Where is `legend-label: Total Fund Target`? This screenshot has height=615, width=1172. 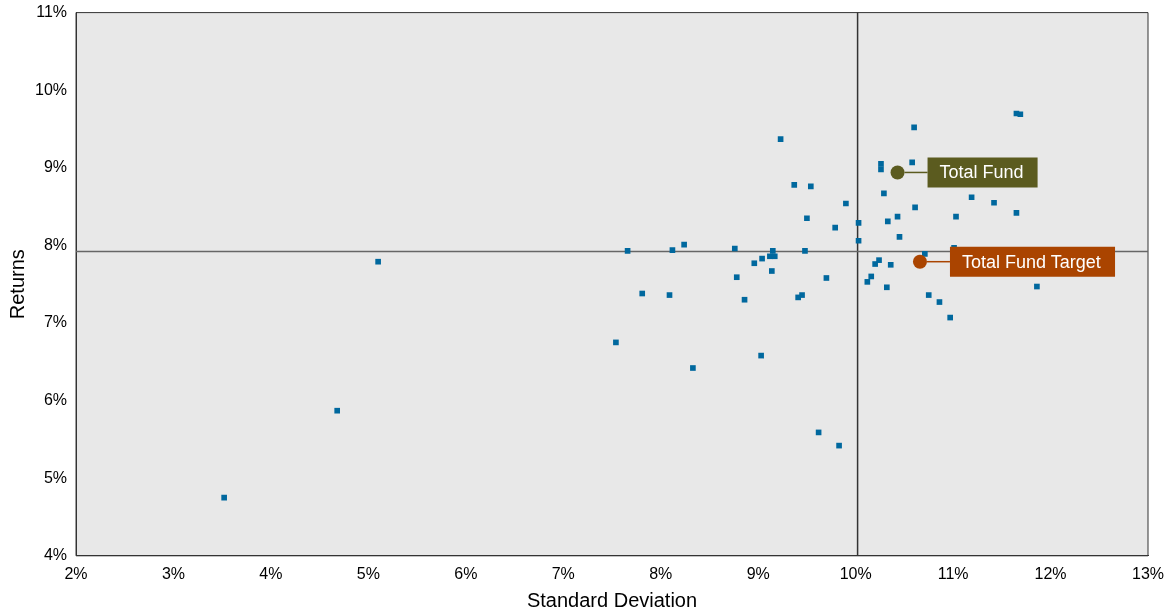
legend-label: Total Fund Target is located at coordinates (1031, 261).